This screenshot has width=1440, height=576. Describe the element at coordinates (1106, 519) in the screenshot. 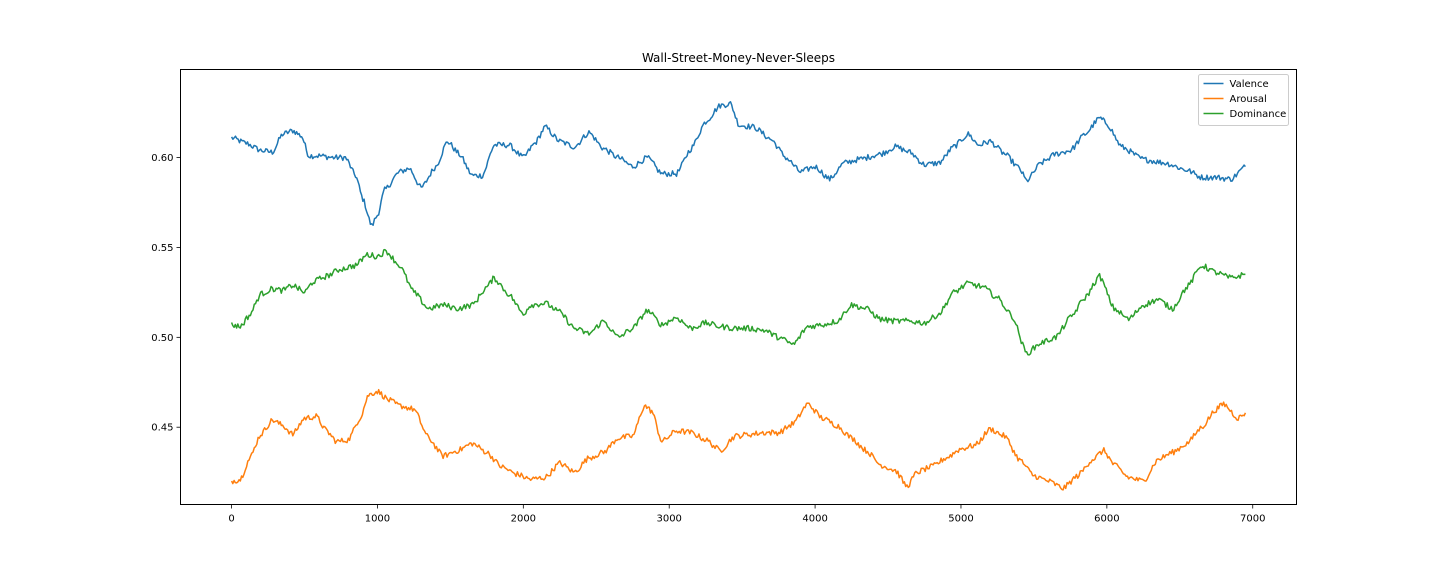

I see `x-tick-label-6000: 6000` at that location.